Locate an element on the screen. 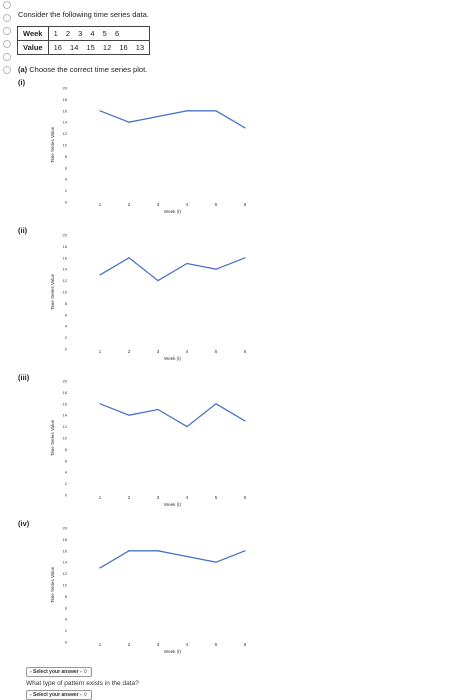  table-row: Value 16 14 15 12 16 13 is located at coordinates (84, 47).